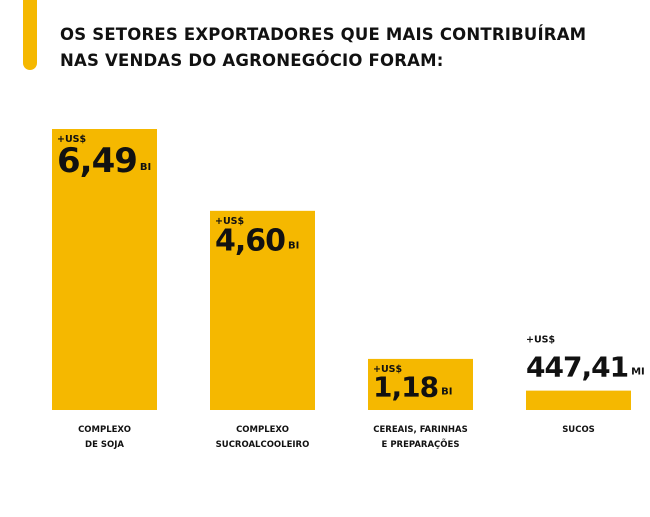 The image size is (650, 517). I want to click on data-label-prefix-3: +US$, so click(387, 369).